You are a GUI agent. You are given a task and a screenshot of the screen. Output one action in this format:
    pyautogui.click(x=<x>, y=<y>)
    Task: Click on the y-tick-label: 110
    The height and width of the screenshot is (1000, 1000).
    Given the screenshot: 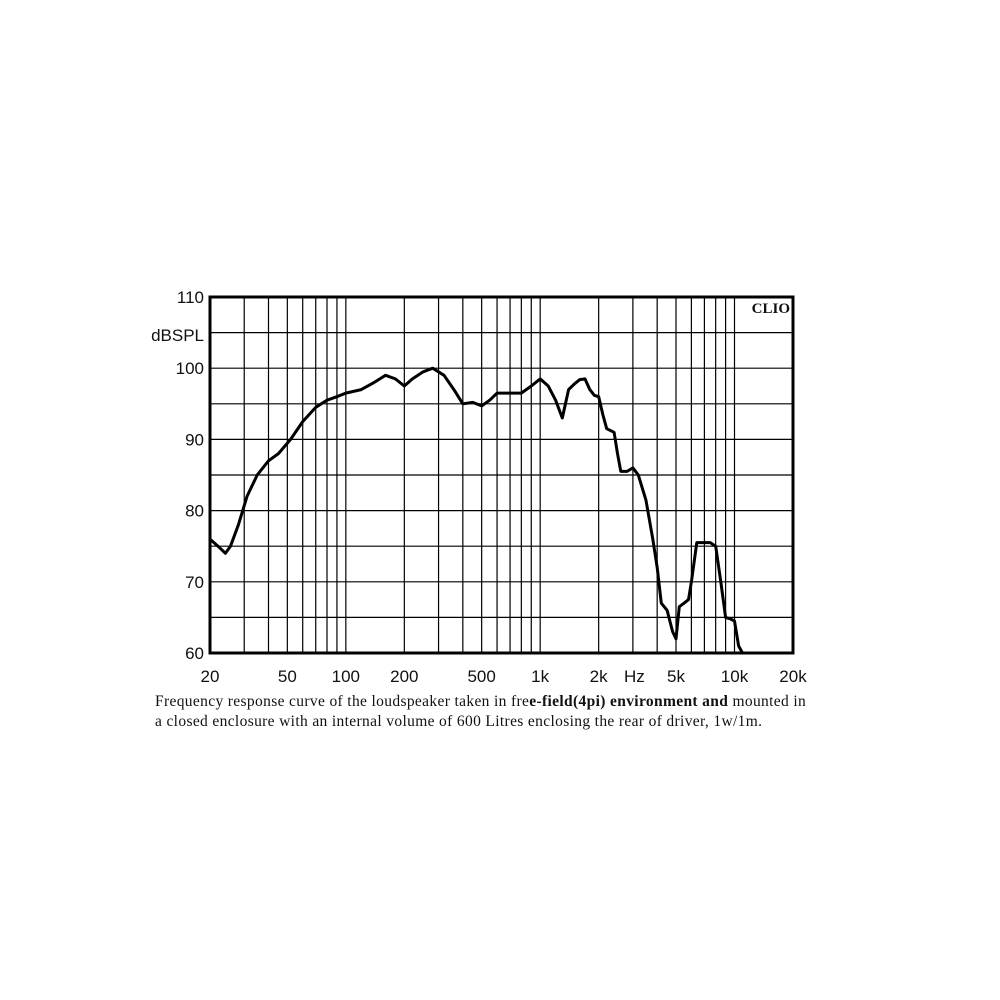 What is the action you would take?
    pyautogui.click(x=190, y=297)
    